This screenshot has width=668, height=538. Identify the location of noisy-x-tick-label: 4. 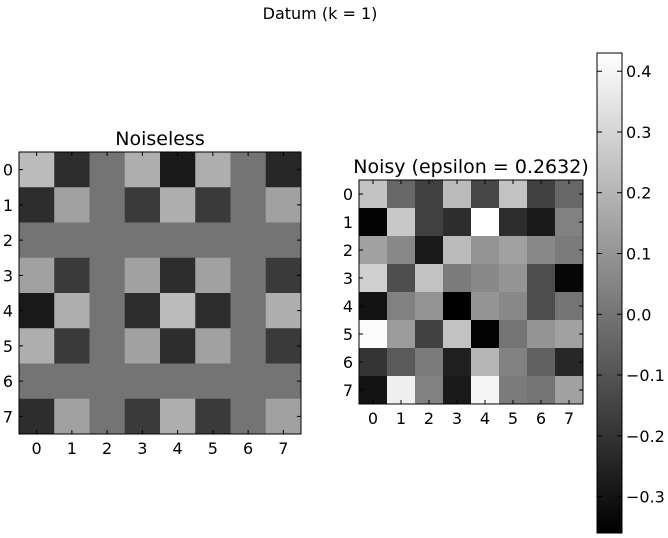
(485, 418).